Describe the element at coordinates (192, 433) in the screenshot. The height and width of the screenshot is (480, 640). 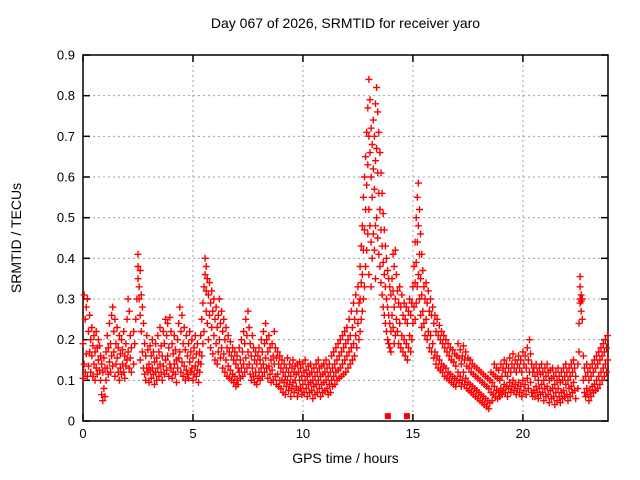
I see `x-tick-label: 5` at that location.